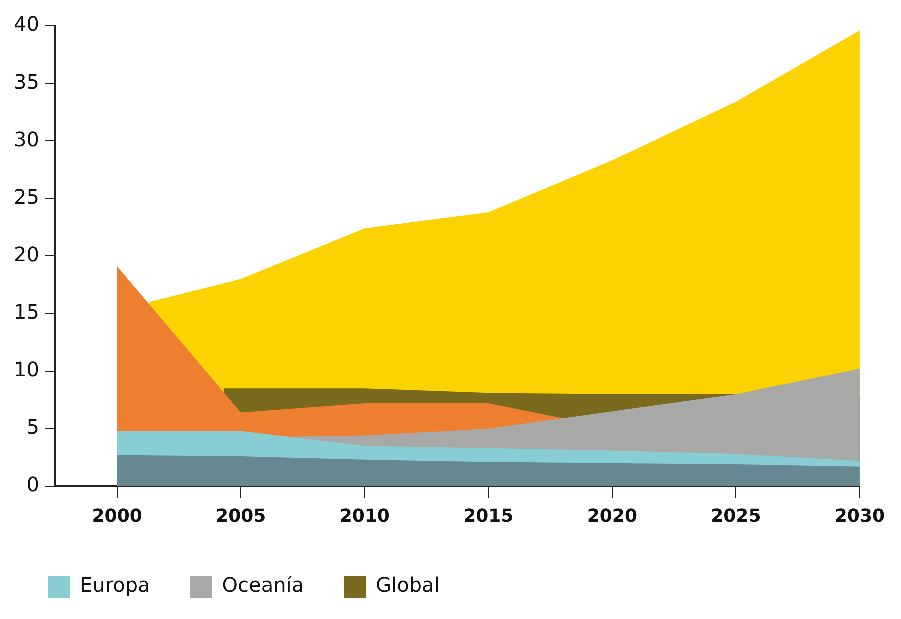 The image size is (901, 619). Describe the element at coordinates (27, 254) in the screenshot. I see `y-tick-label: 20` at that location.